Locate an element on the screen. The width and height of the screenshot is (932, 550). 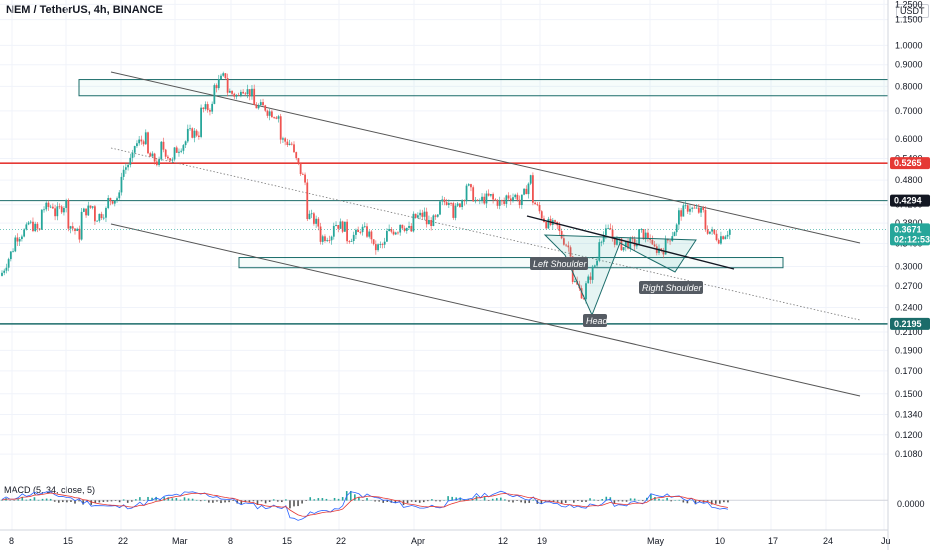
price-tag-box is located at coordinates (910, 234).